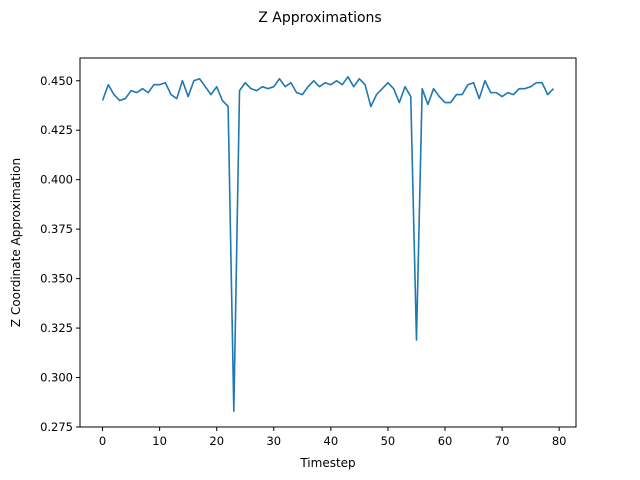 The image size is (640, 480). I want to click on chart-title: Z Approximations, so click(319, 18).